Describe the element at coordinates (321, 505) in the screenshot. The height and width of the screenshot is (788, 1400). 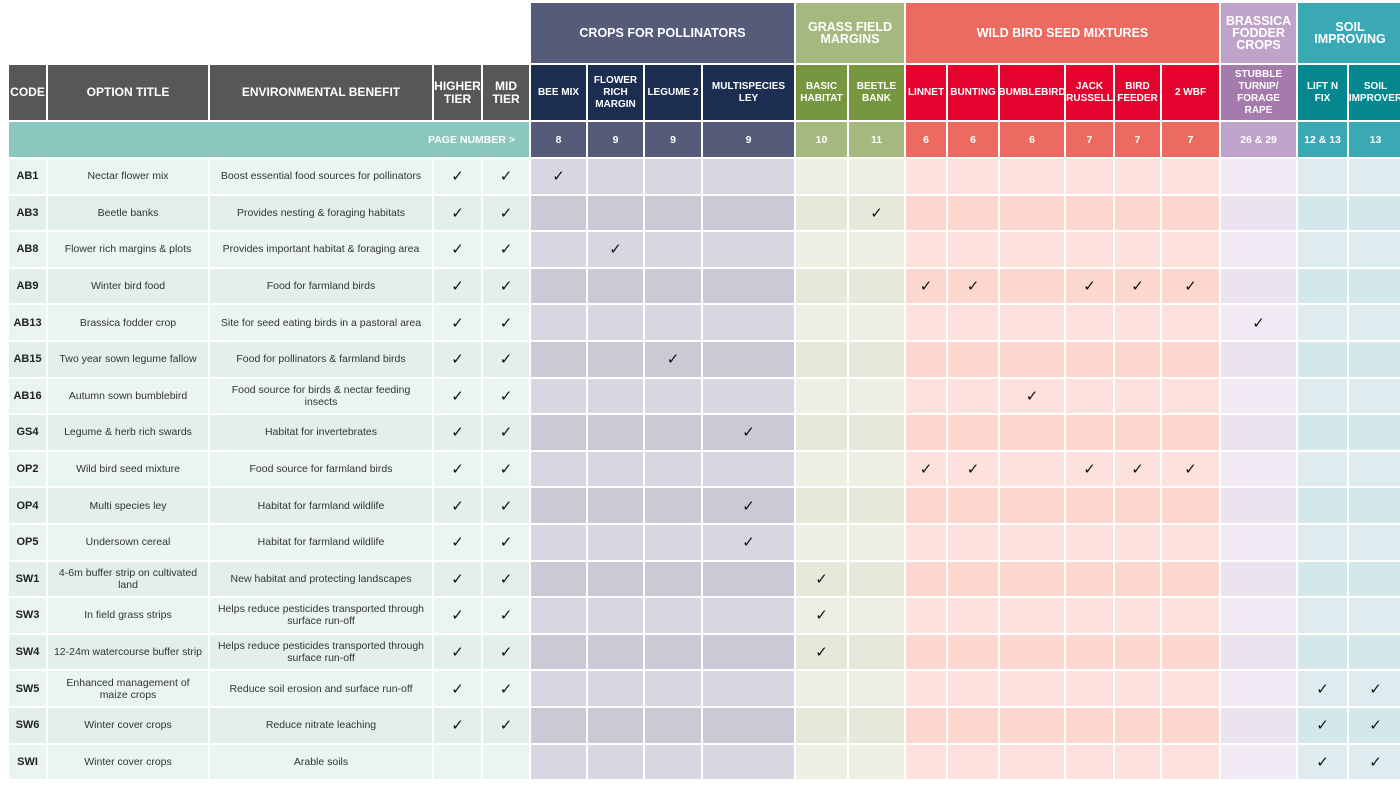
I see `row-environmental-benefit: Habitat for farmland wildlife` at that location.